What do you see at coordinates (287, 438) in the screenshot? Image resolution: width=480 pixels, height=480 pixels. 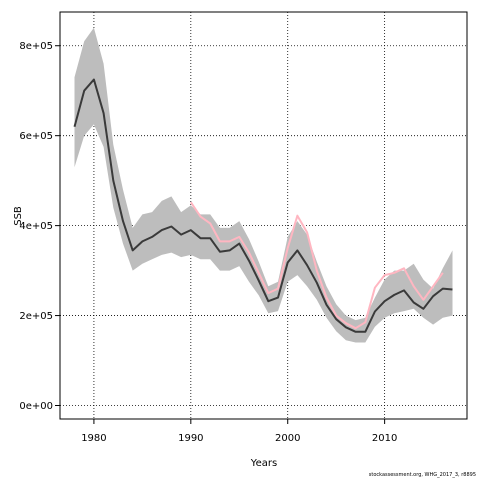 I see `x-tick-label: 2000` at bounding box center [287, 438].